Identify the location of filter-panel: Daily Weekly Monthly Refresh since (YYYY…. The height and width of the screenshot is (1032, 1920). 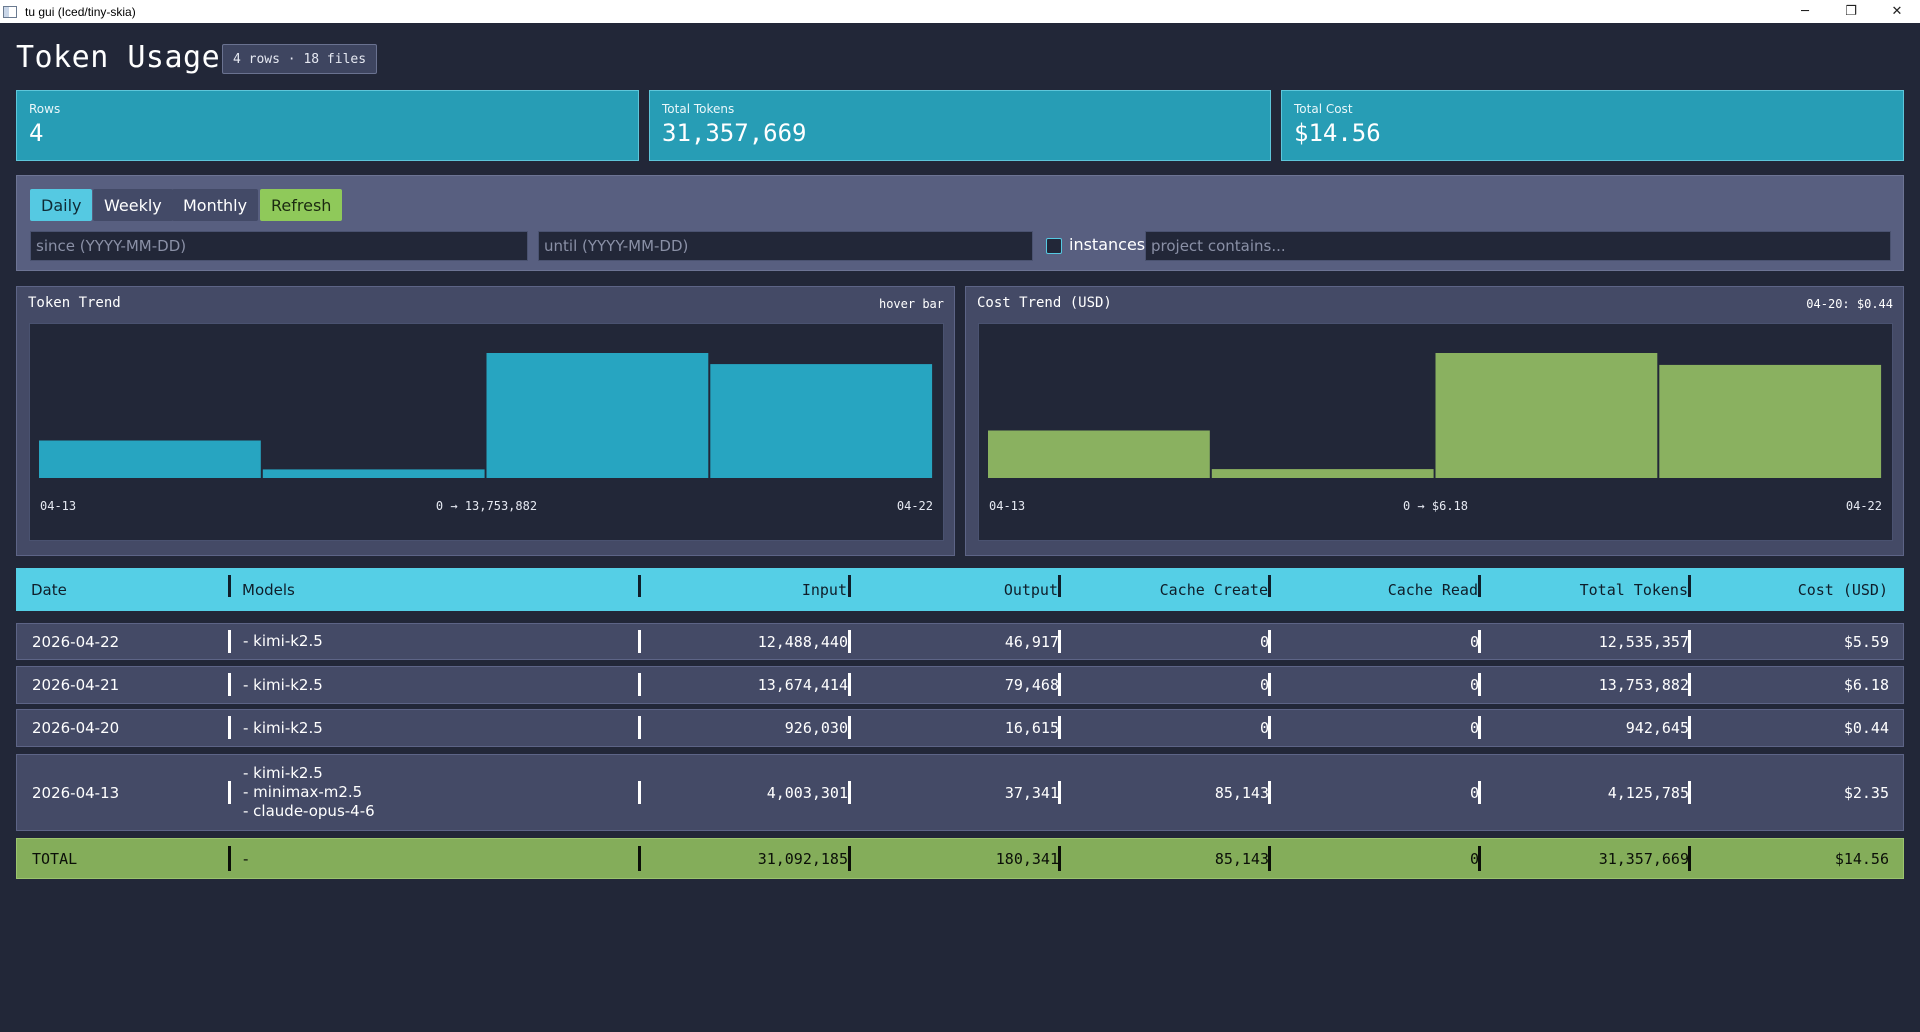
(960, 223).